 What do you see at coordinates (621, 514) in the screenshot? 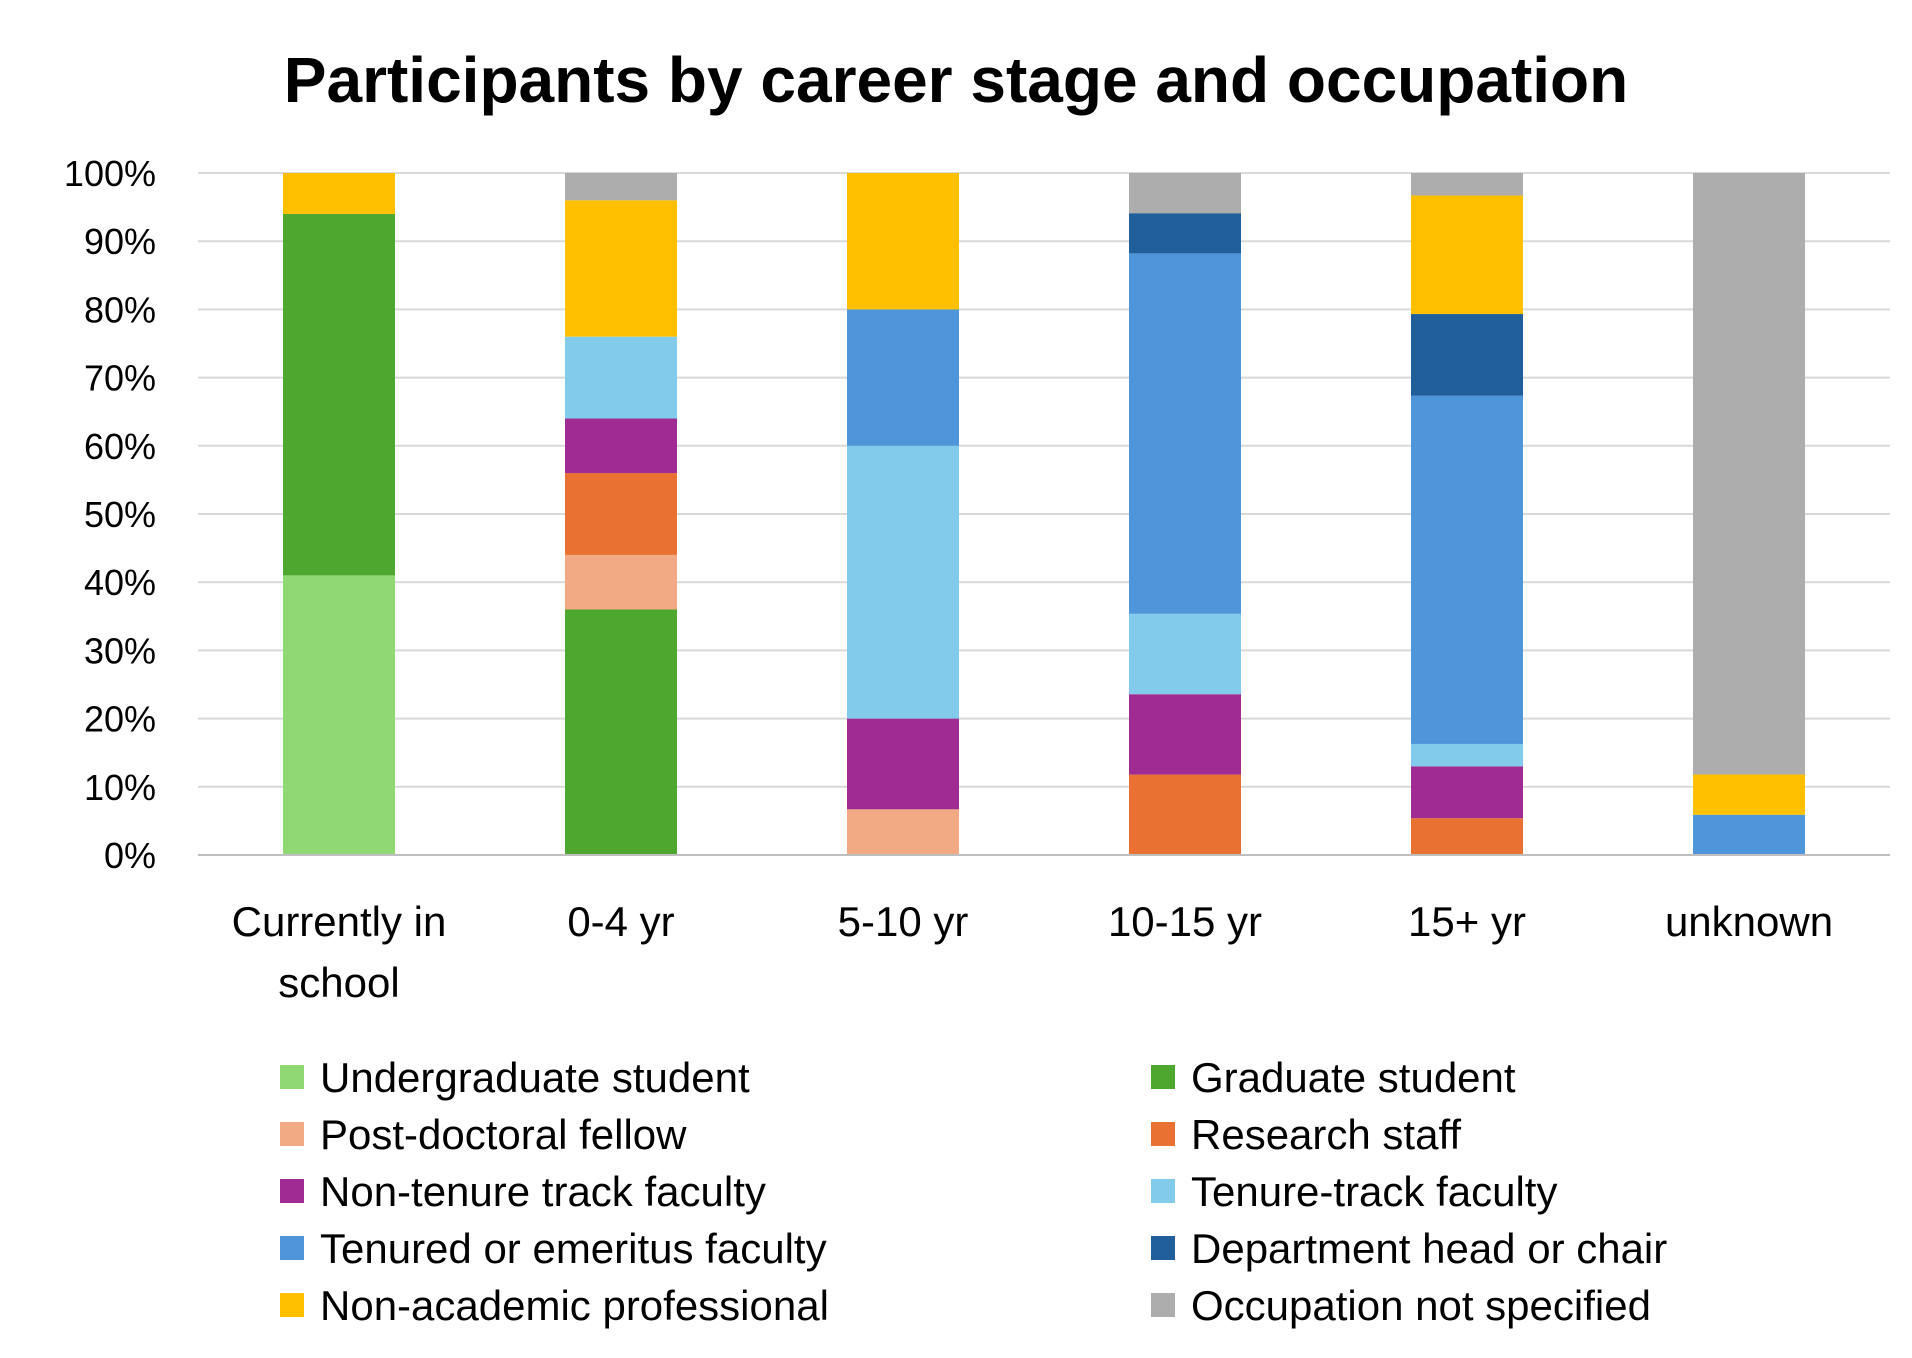
I see `bar-segment-research-staff-0-4-yr` at bounding box center [621, 514].